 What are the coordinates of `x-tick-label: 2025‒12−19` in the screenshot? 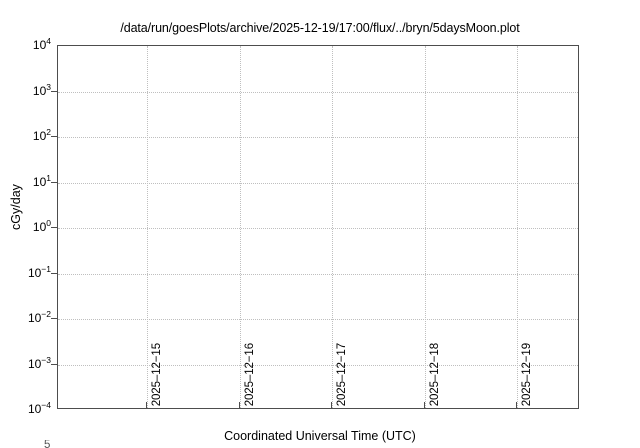 It's located at (527, 375).